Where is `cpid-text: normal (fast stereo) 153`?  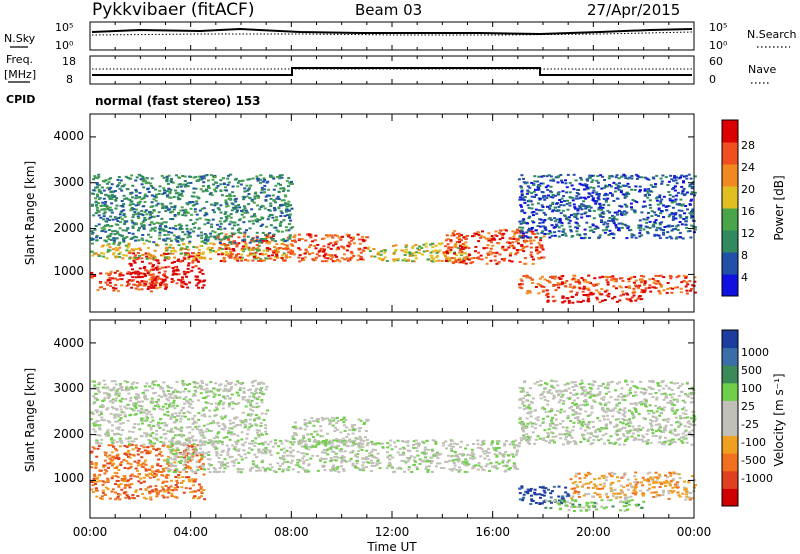 cpid-text: normal (fast stereo) 153 is located at coordinates (178, 101).